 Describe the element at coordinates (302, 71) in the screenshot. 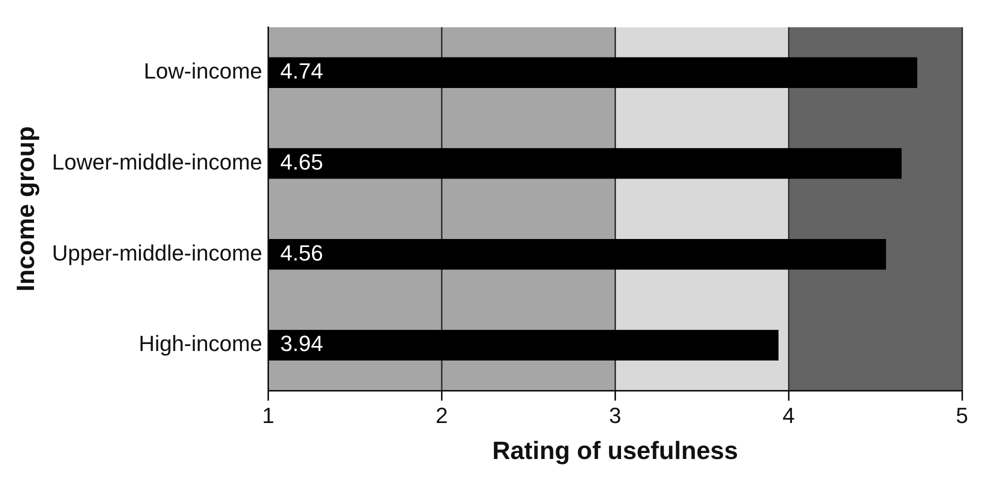

I see `data-label: 4.74` at that location.